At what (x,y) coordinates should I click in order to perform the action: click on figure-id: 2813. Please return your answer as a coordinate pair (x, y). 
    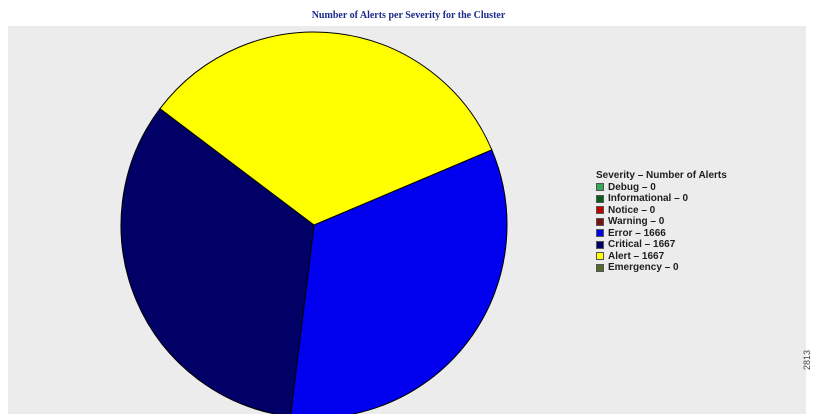
    Looking at the image, I should click on (807, 359).